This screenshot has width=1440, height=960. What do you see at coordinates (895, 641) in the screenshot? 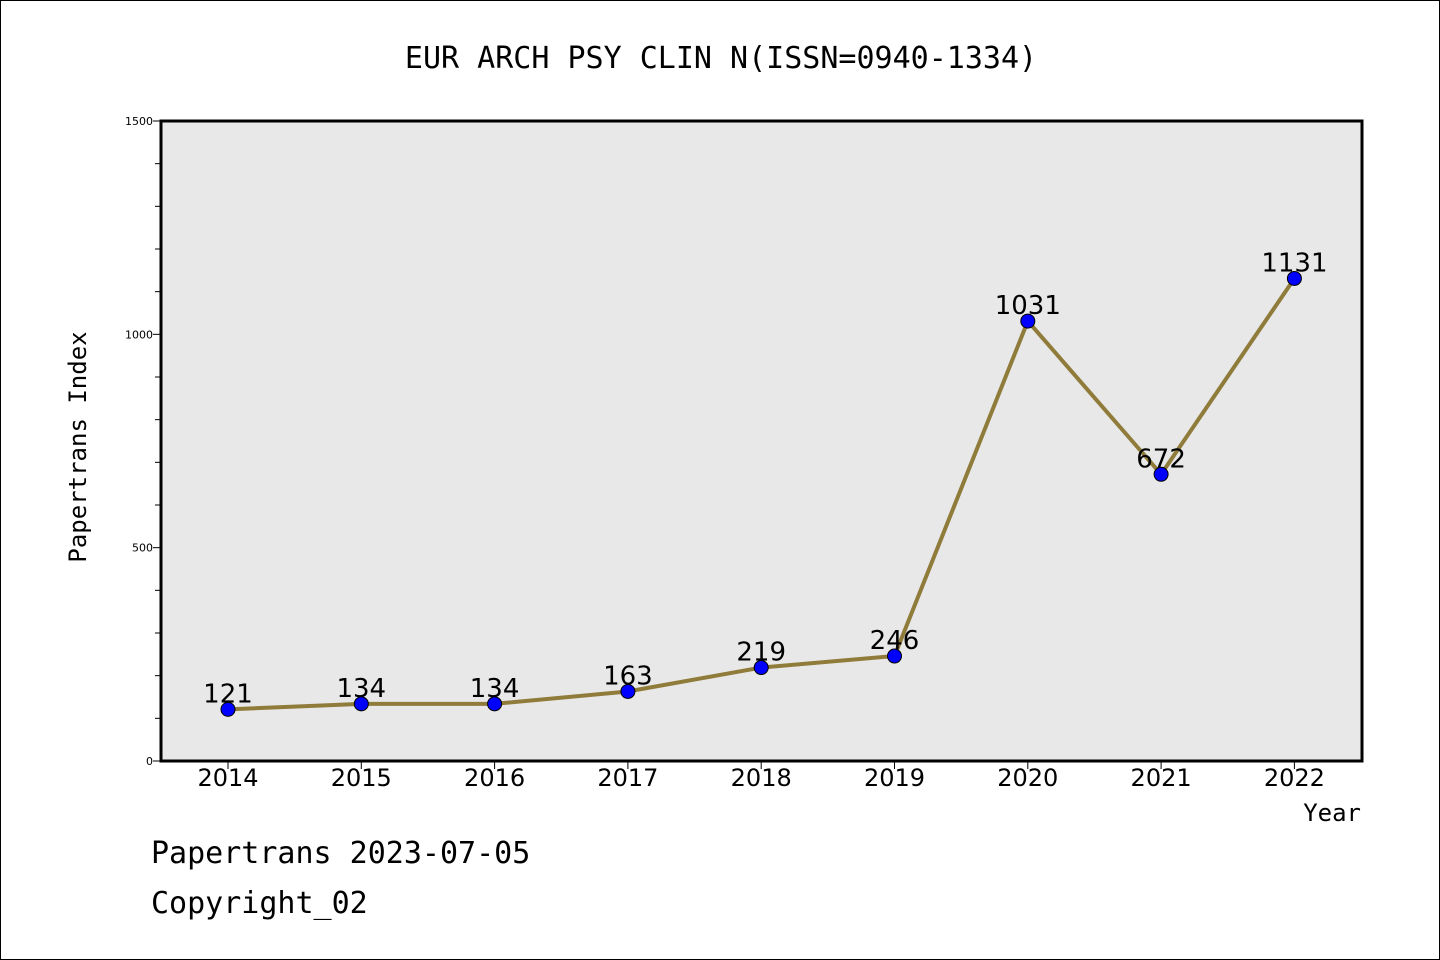
I see `data-label-2019: 246` at bounding box center [895, 641].